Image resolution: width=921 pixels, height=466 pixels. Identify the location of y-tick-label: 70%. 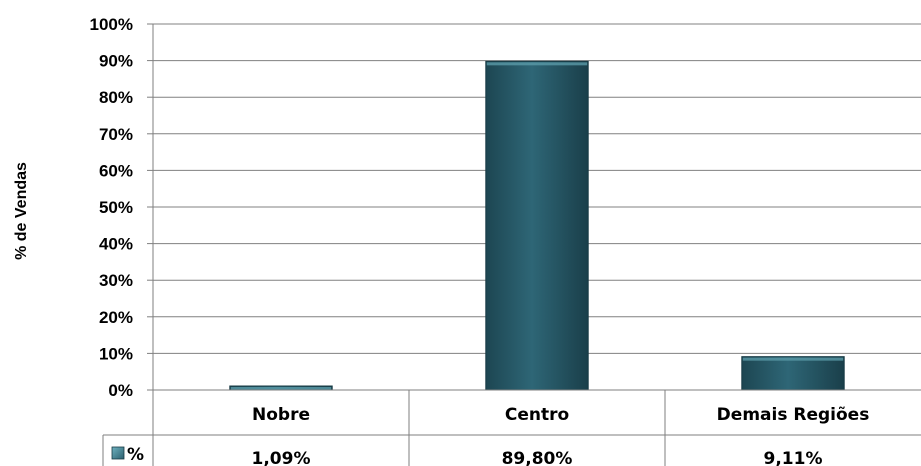
(116, 134).